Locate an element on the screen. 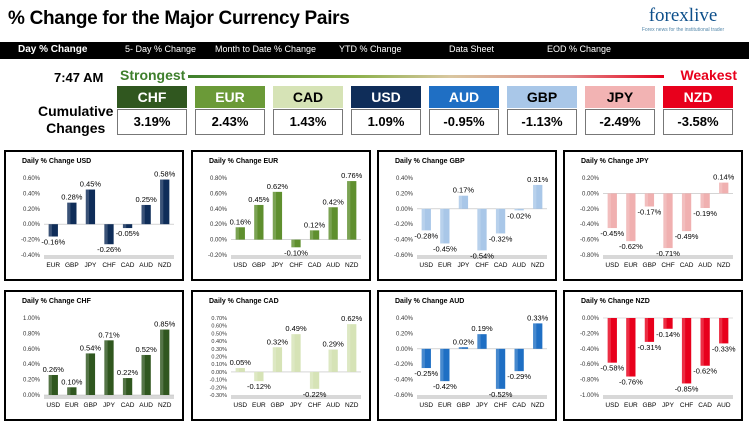 Image resolution: width=749 pixels, height=431 pixels. chart-title: Daily % Change EUR is located at coordinates (244, 161).